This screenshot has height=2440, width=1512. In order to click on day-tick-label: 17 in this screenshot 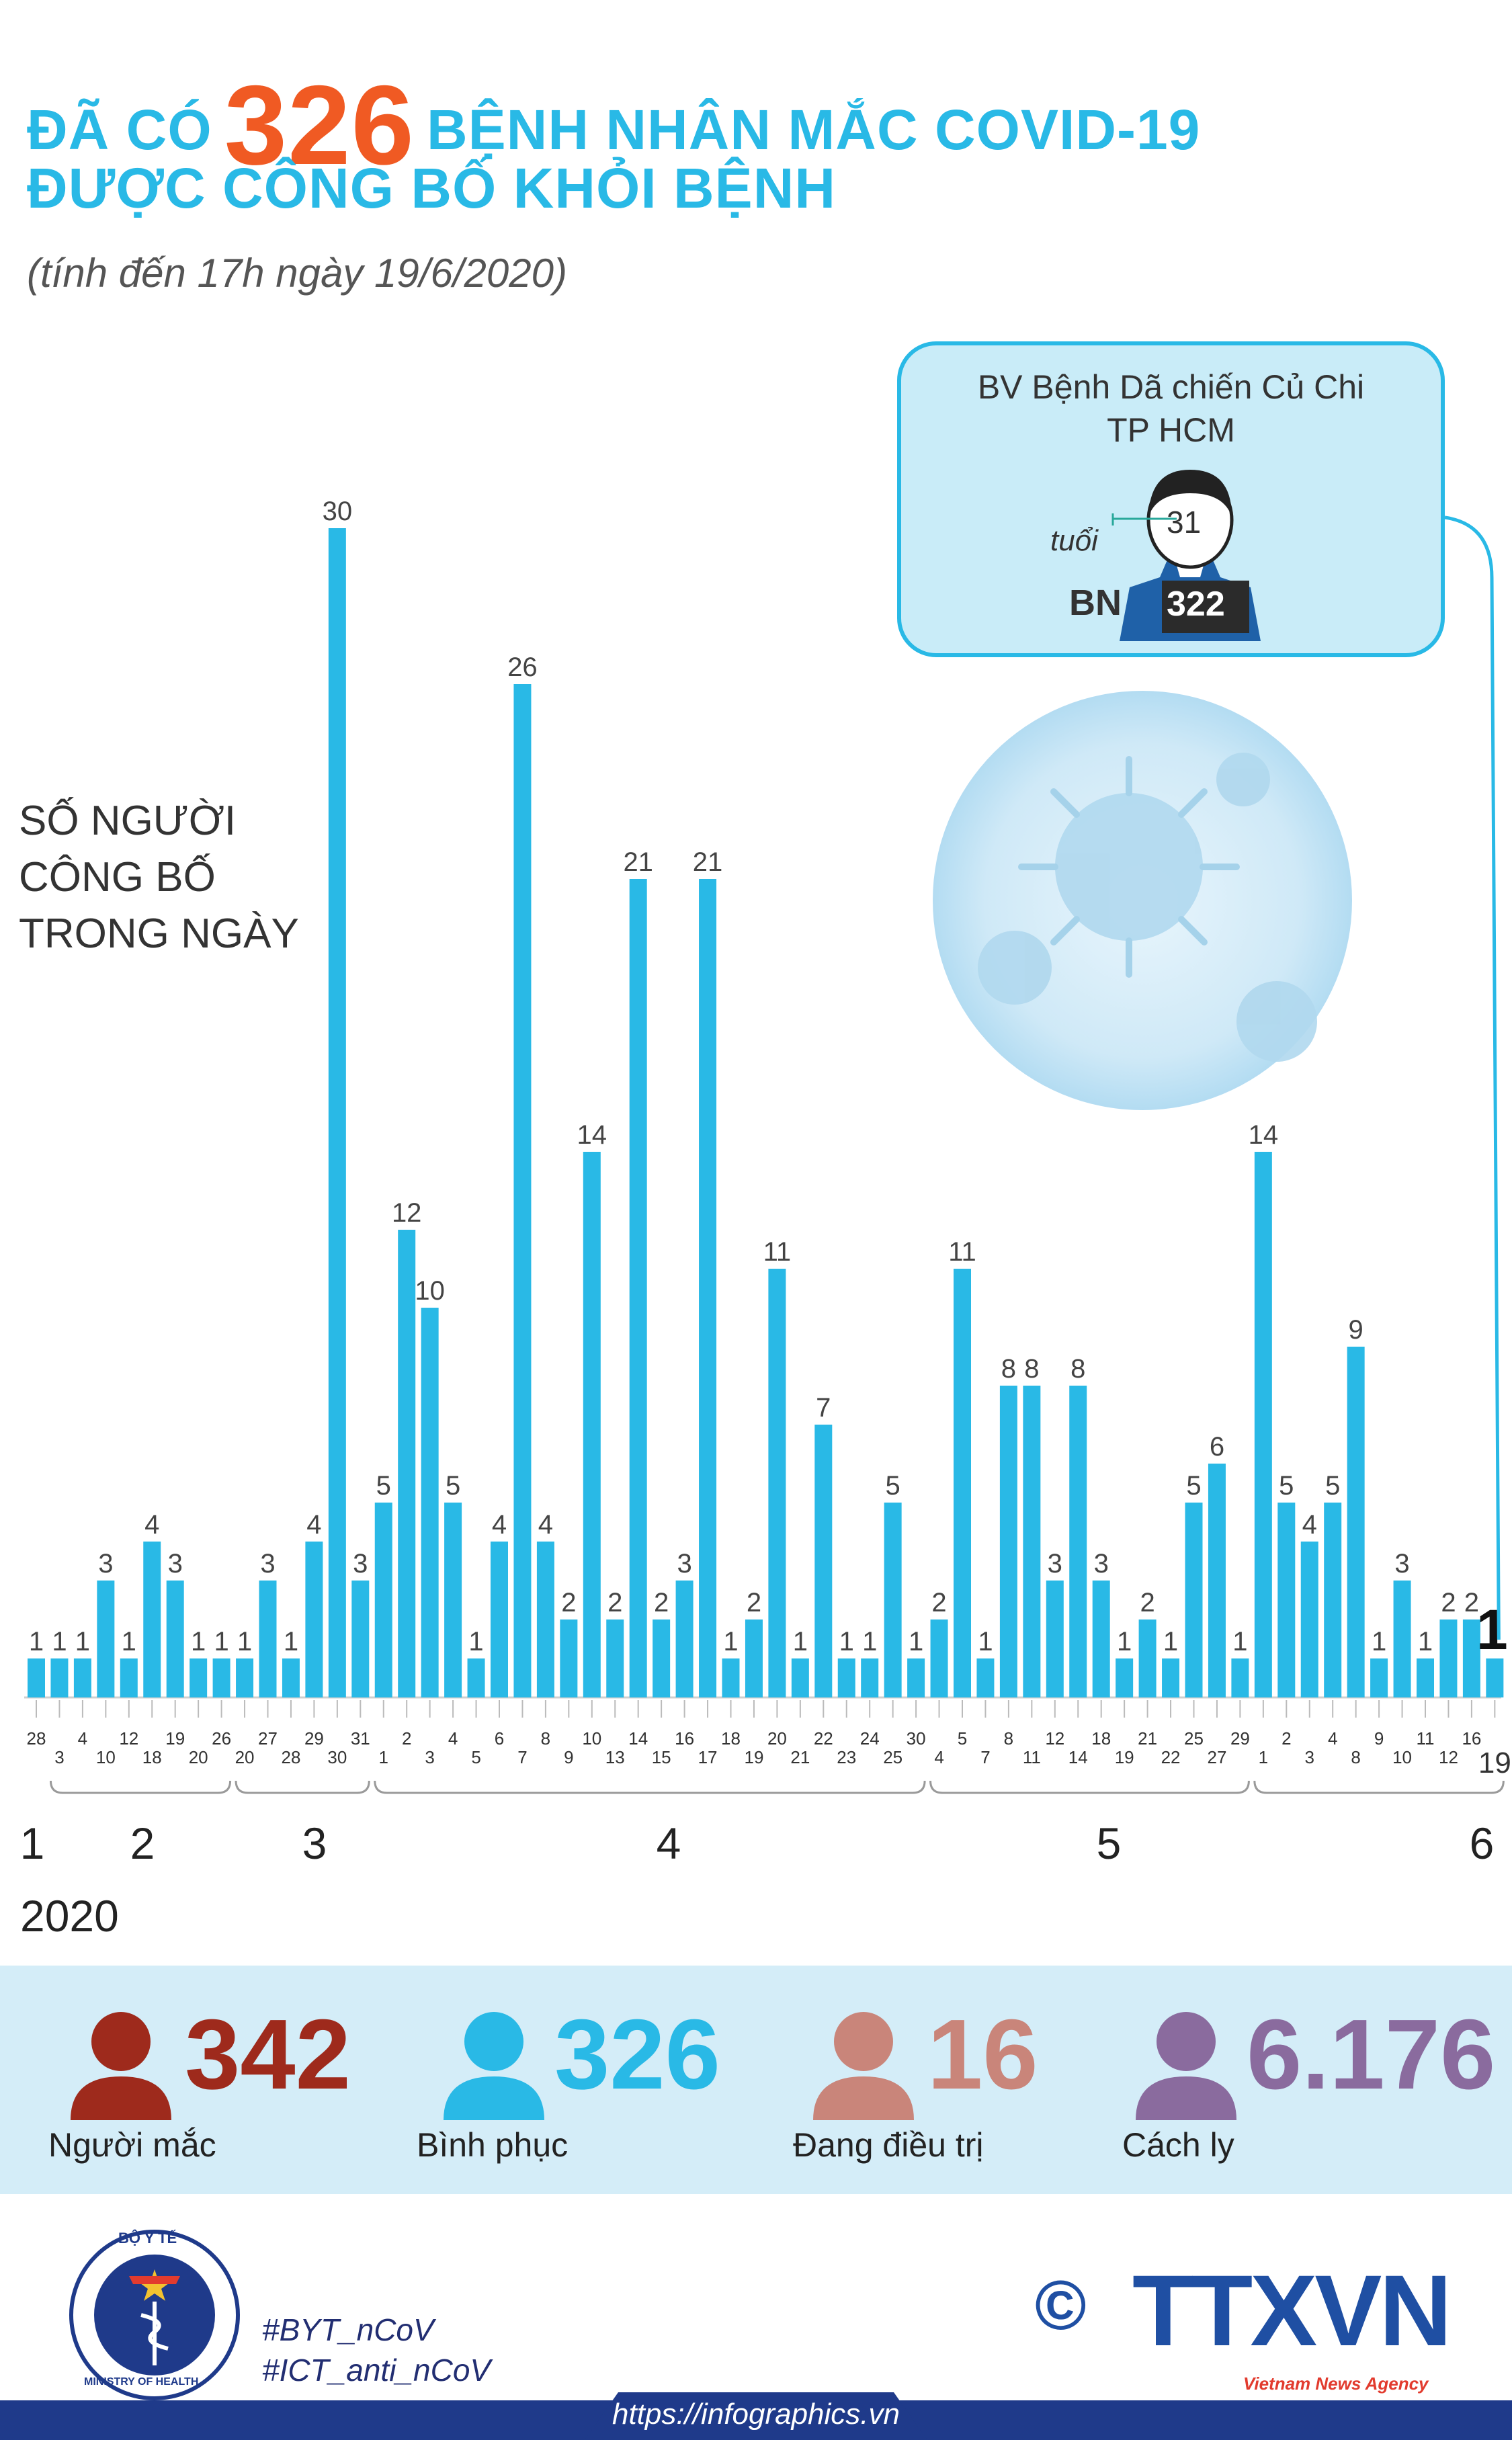, I will do `click(708, 1757)`.